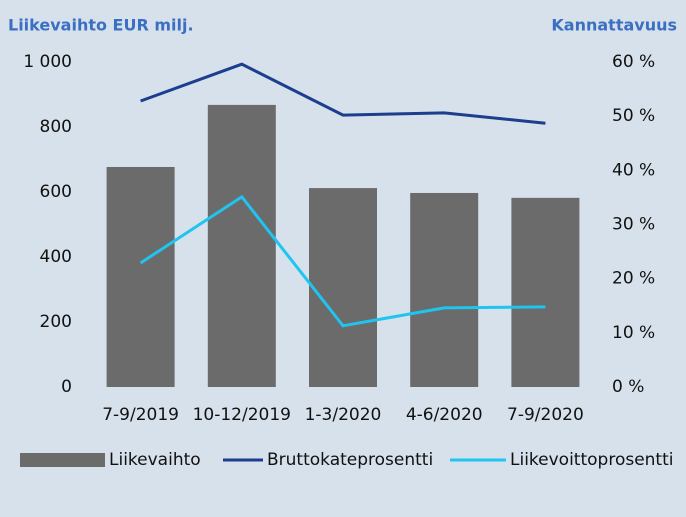 Image resolution: width=686 pixels, height=517 pixels. Describe the element at coordinates (56, 257) in the screenshot. I see `y-tick-label: 400` at that location.